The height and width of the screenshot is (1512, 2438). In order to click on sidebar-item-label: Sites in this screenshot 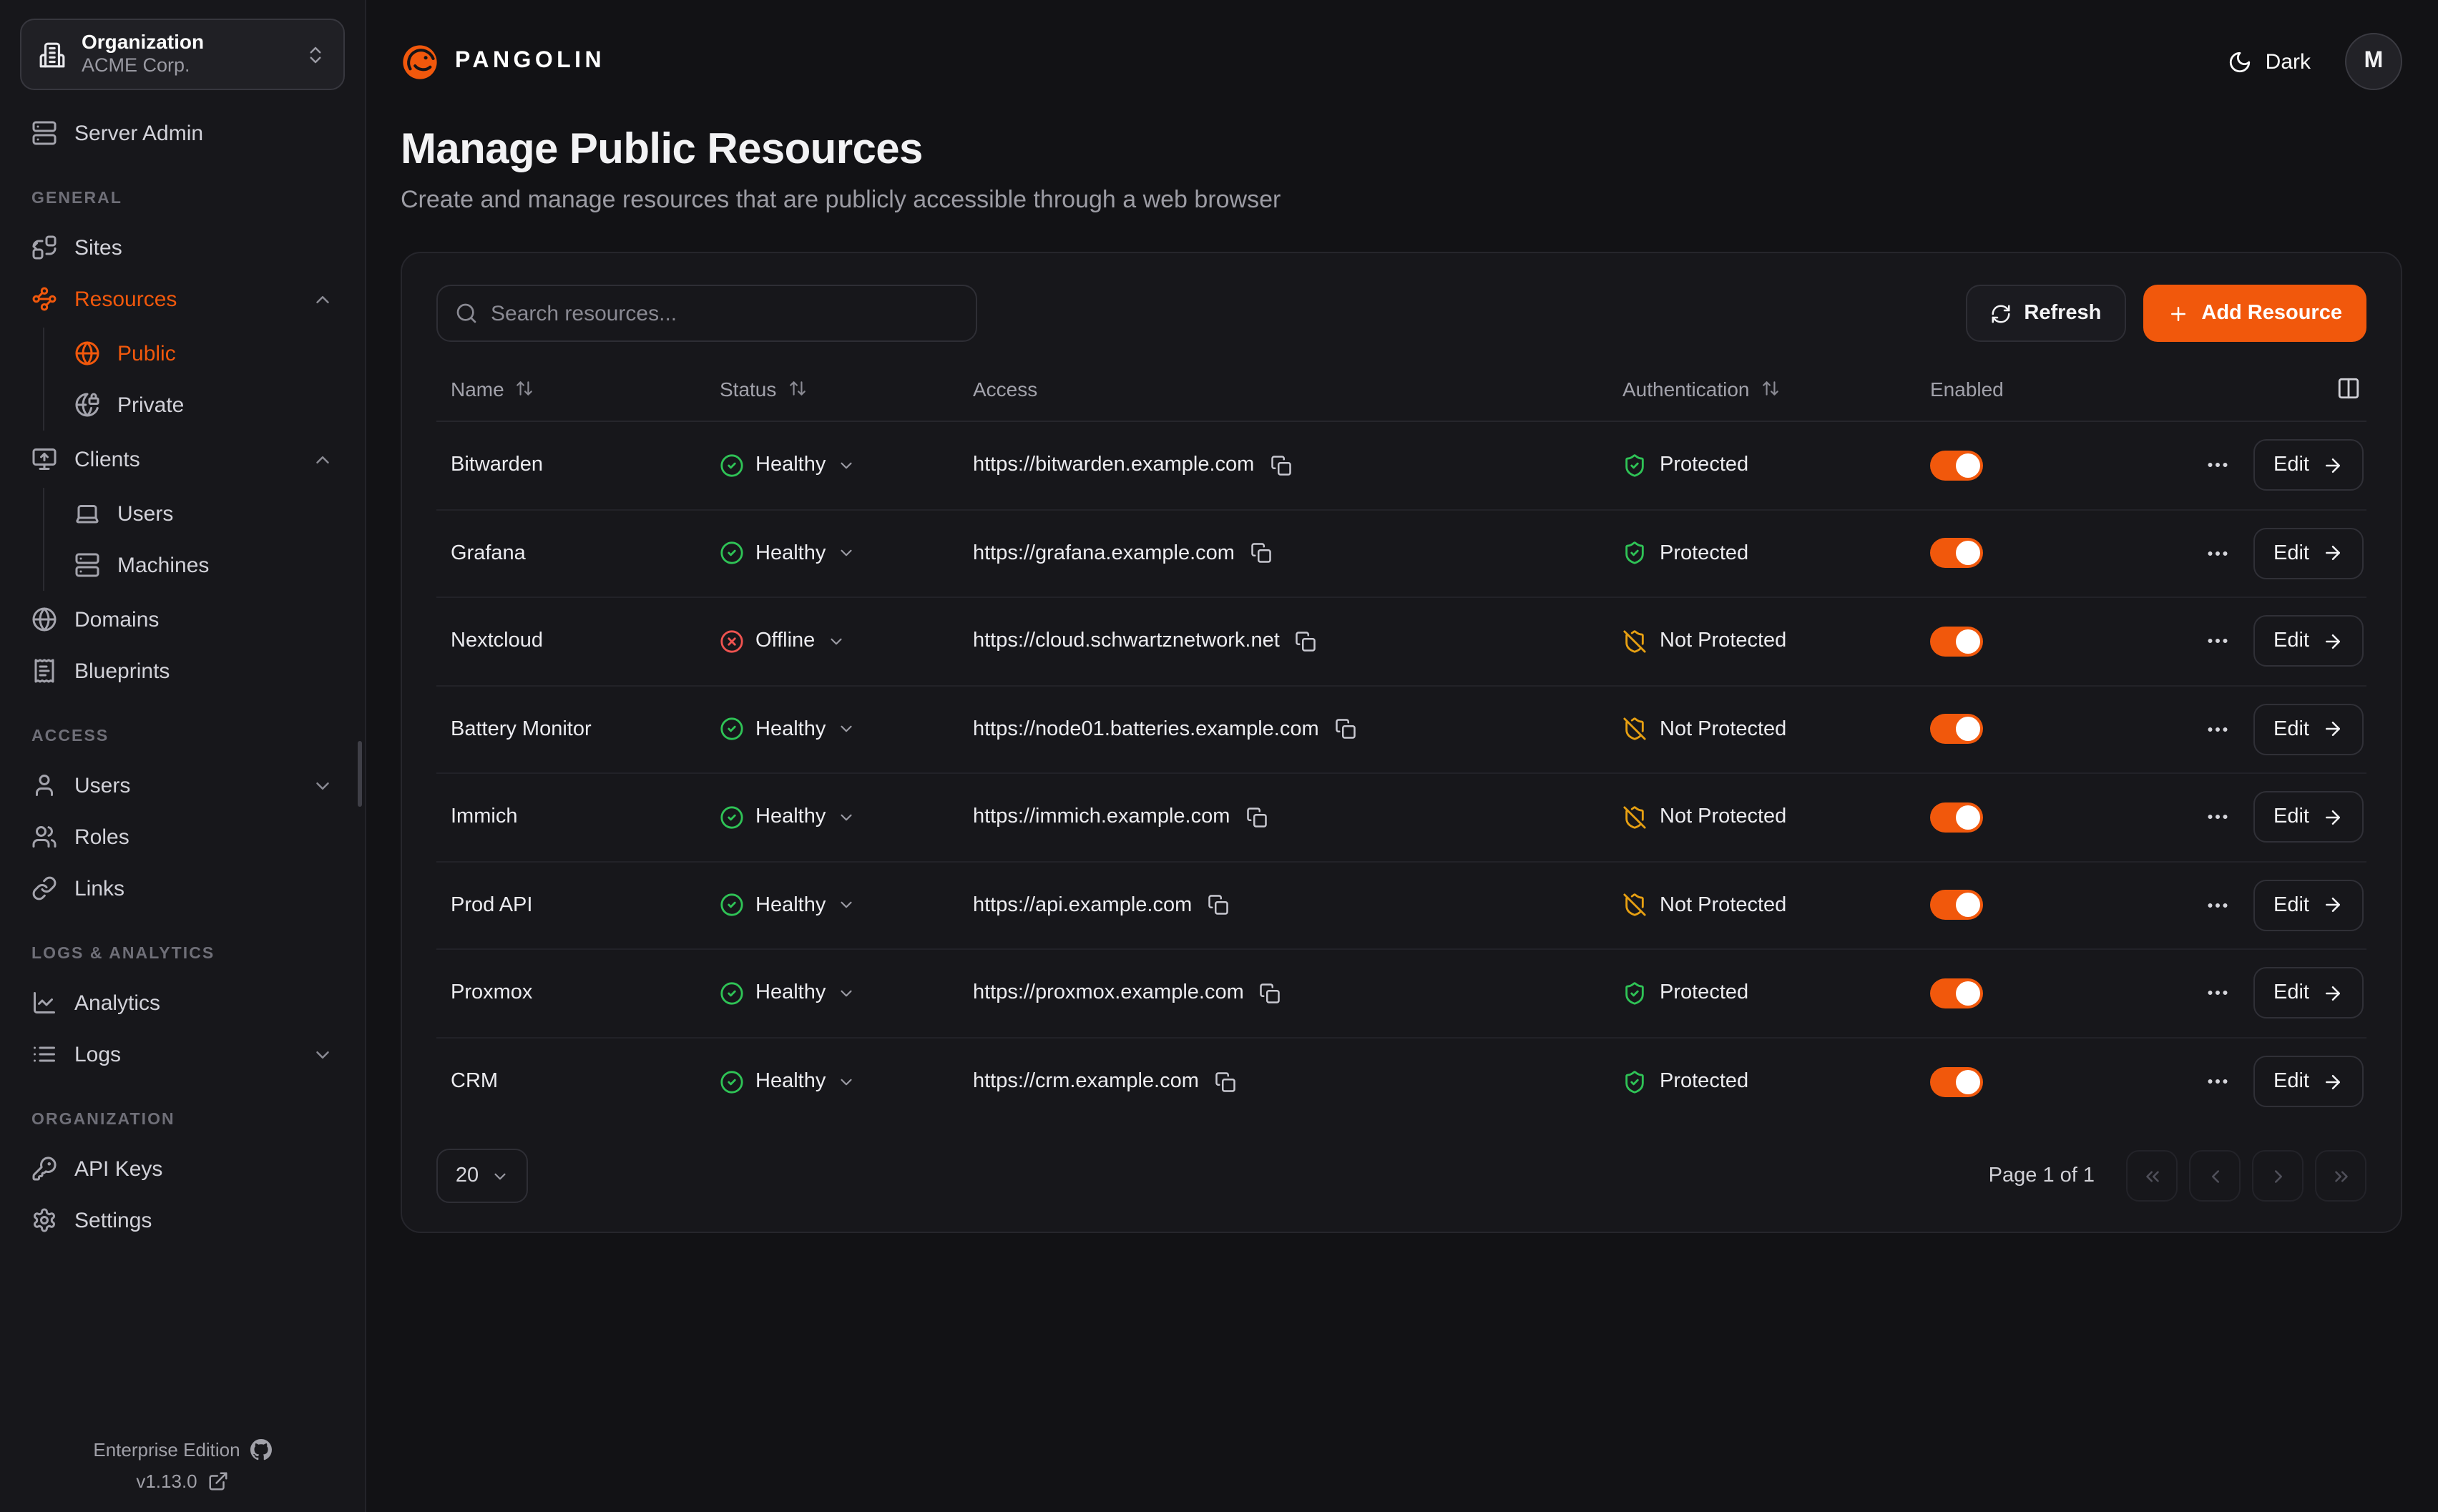, I will do `click(98, 247)`.